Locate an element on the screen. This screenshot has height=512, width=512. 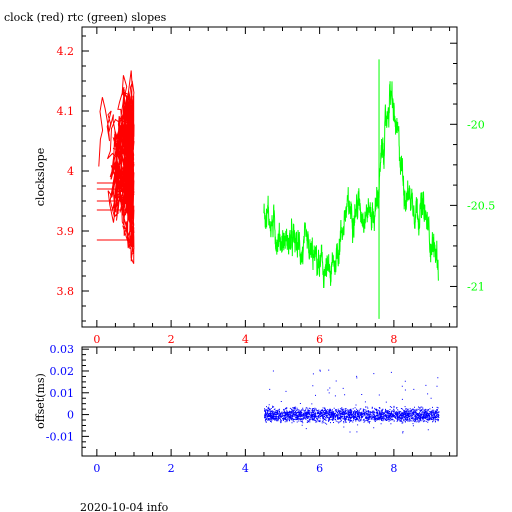
slope-x-tick-label: 4 is located at coordinates (245, 339).